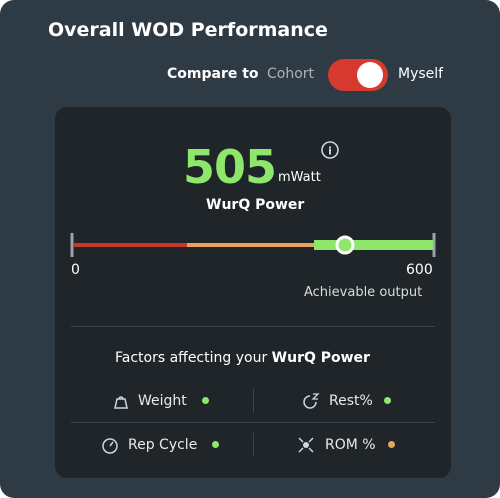 The image size is (500, 498). What do you see at coordinates (370, 75) in the screenshot?
I see `toggle-knob` at bounding box center [370, 75].